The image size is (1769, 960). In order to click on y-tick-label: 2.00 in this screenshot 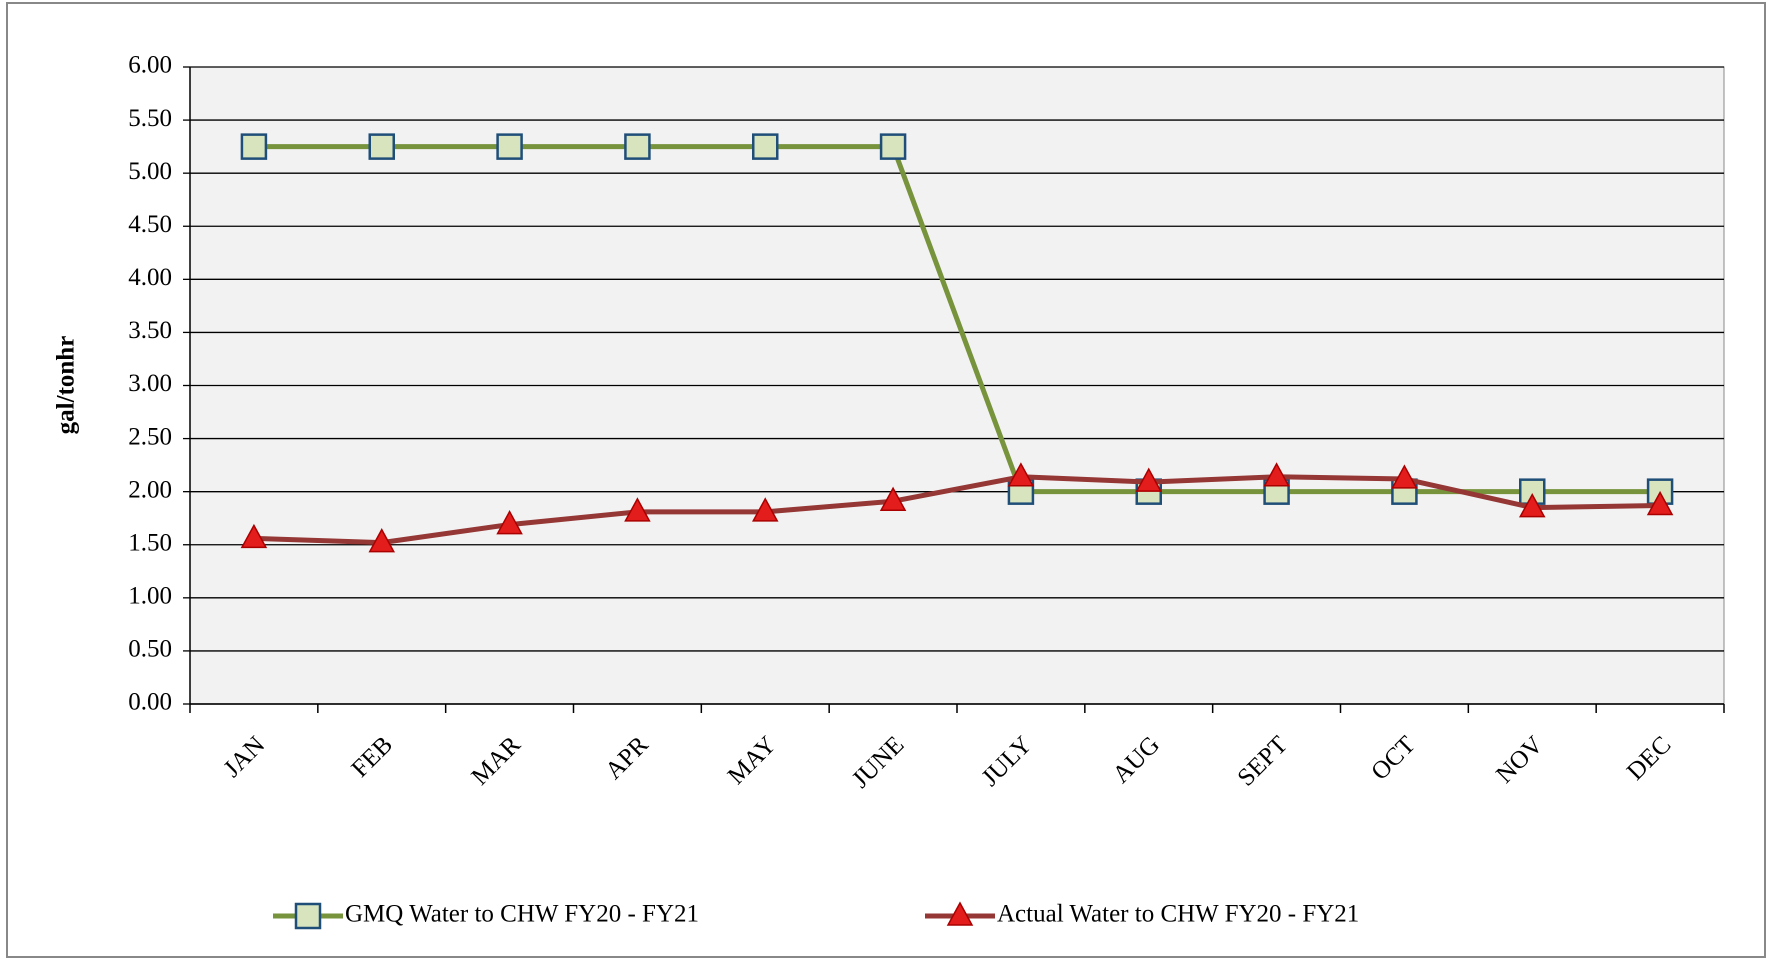, I will do `click(150, 489)`.